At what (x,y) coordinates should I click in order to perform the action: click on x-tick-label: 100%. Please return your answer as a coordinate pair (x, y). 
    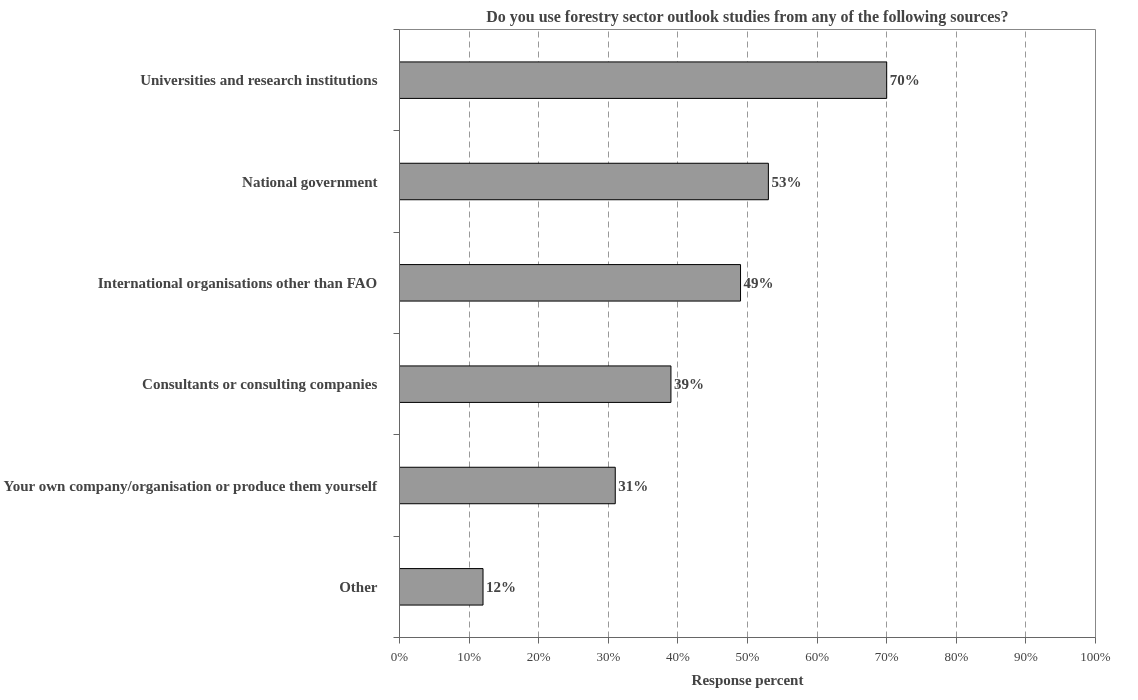
    Looking at the image, I should click on (1095, 656).